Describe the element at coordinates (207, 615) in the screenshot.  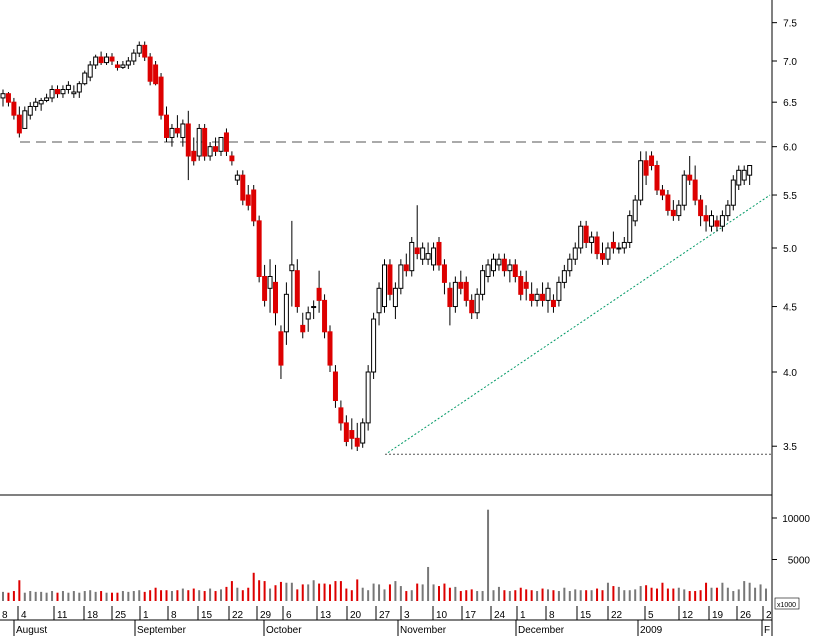
I see `day-label: 15` at that location.